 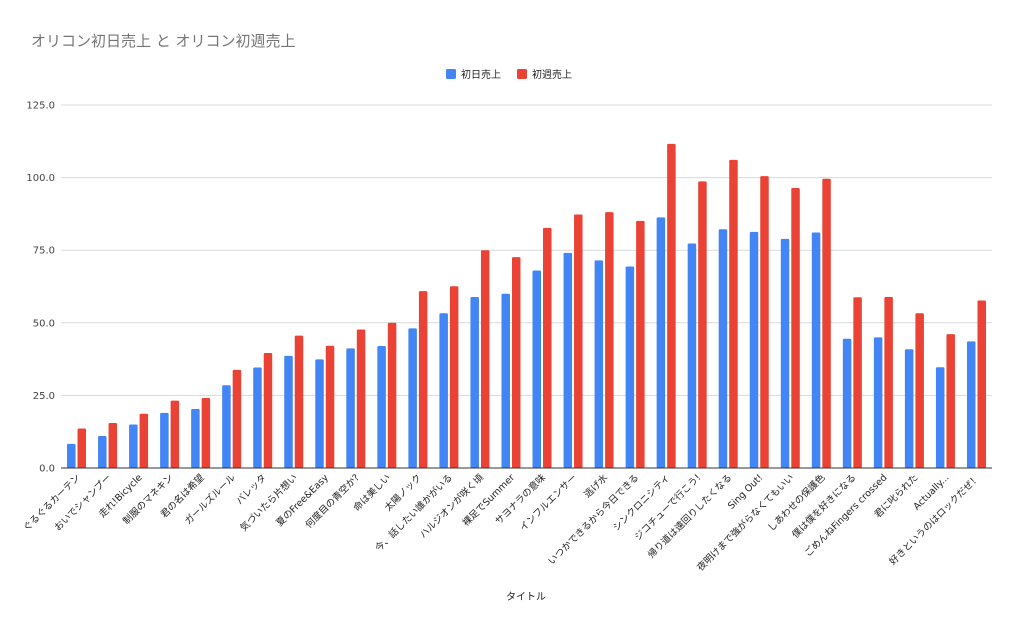 I want to click on y-tick-label: 125.0, so click(x=40, y=106).